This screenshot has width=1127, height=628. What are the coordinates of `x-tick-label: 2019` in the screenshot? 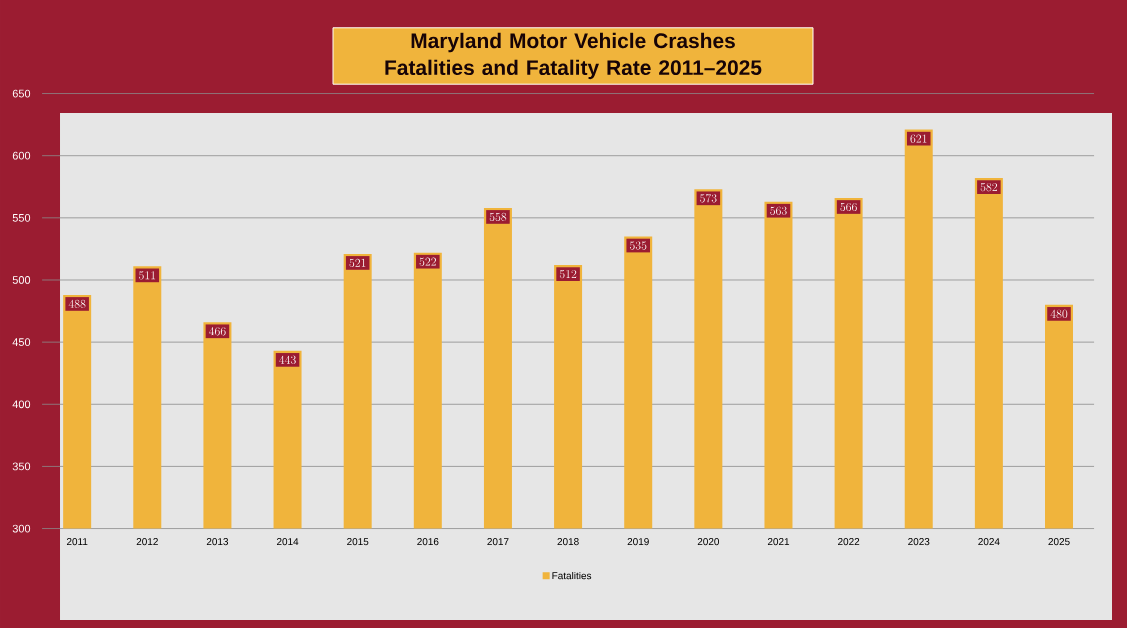 It's located at (638, 542).